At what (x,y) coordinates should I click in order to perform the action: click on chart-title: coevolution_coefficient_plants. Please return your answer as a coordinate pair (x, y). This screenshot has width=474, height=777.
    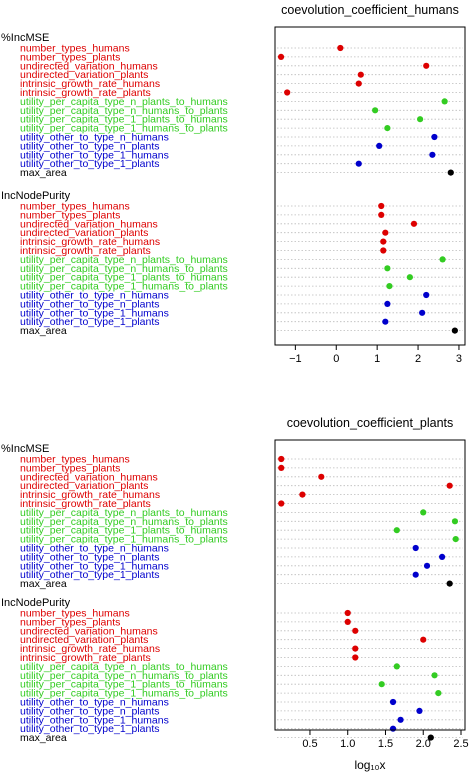
    Looking at the image, I should click on (370, 423).